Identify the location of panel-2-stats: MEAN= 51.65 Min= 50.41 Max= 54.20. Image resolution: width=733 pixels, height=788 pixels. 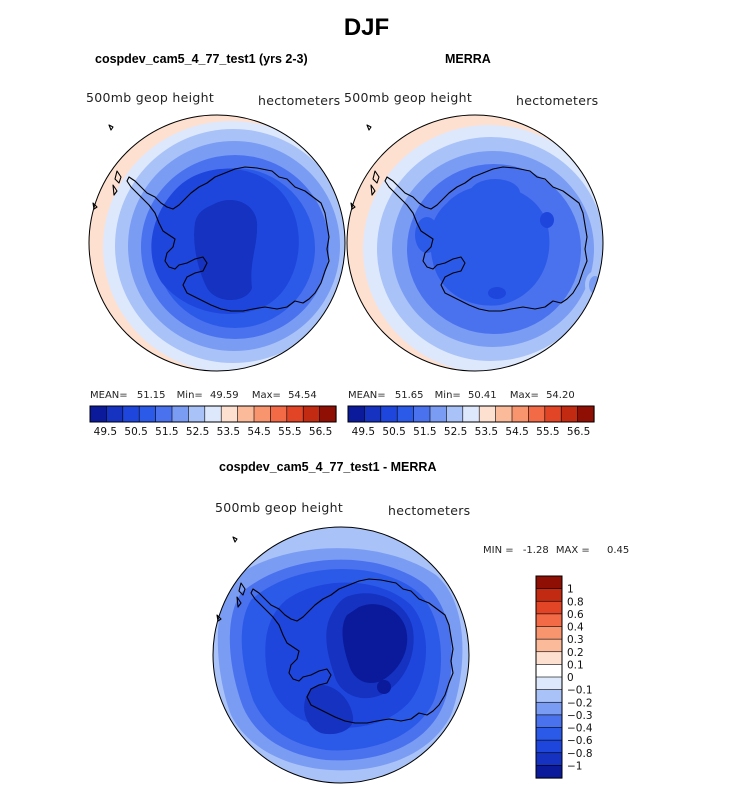
(461, 395).